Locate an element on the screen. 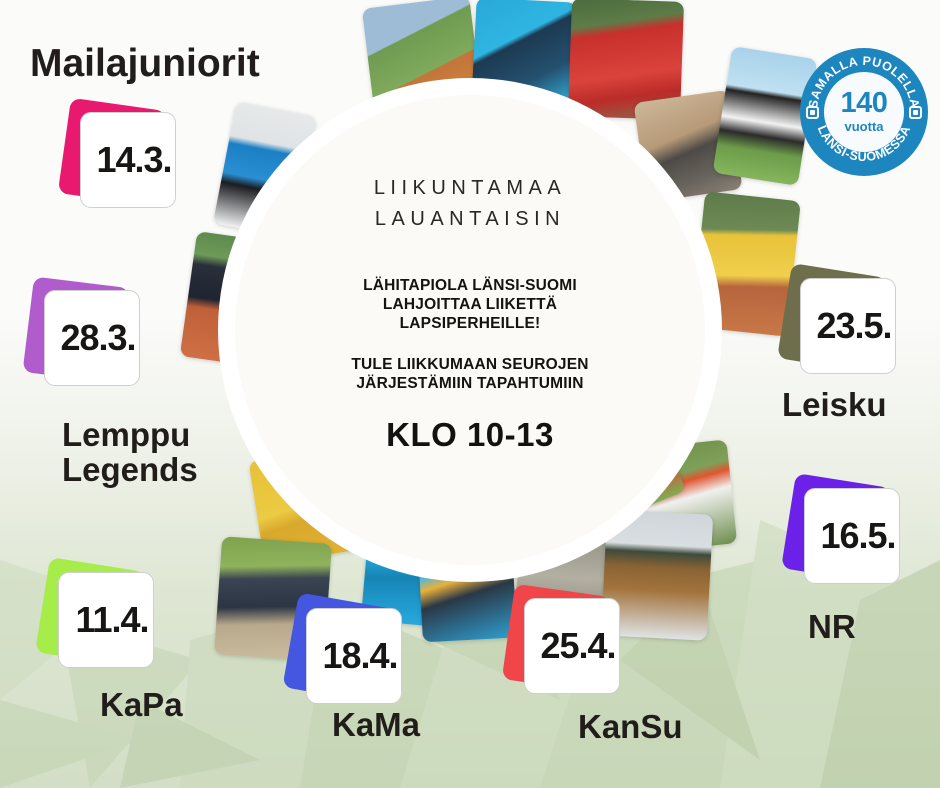 The image size is (940, 788). club-label-kansu: KanSu is located at coordinates (630, 726).